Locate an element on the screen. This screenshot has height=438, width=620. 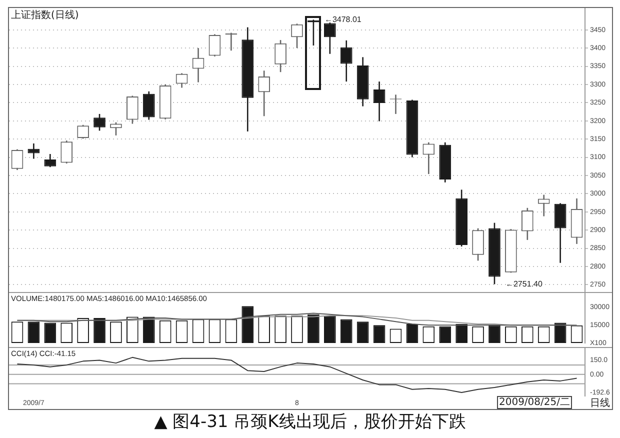
chart-title: 上证指数(日线) is located at coordinates (45, 15).